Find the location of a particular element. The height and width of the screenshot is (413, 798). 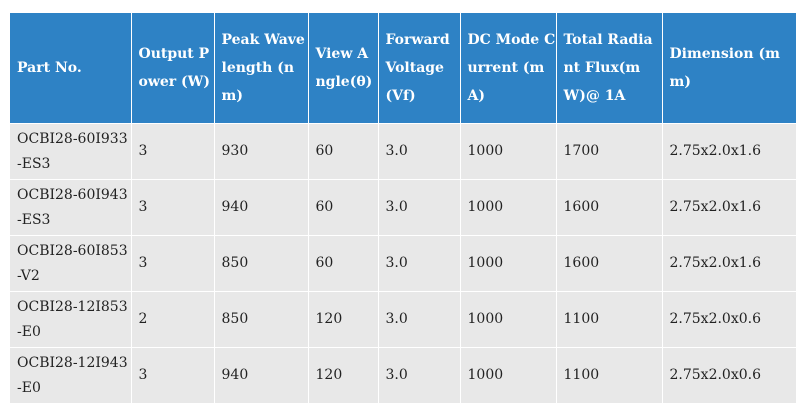

cell-total-radiant-flux: 1700 is located at coordinates (609, 151).